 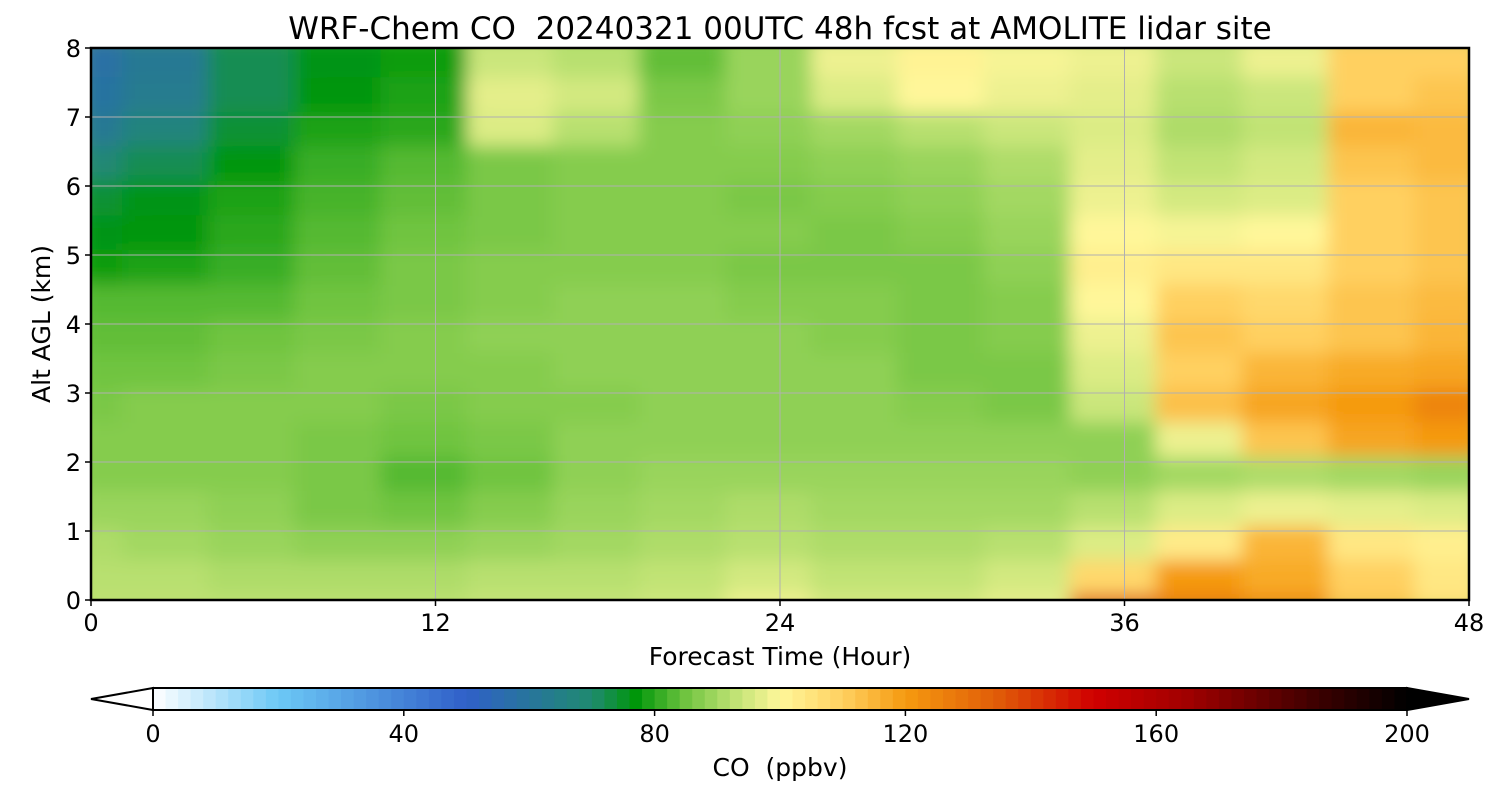 I want to click on colorbar-ticks: 0 40 80 120 160 200, so click(x=787, y=729).